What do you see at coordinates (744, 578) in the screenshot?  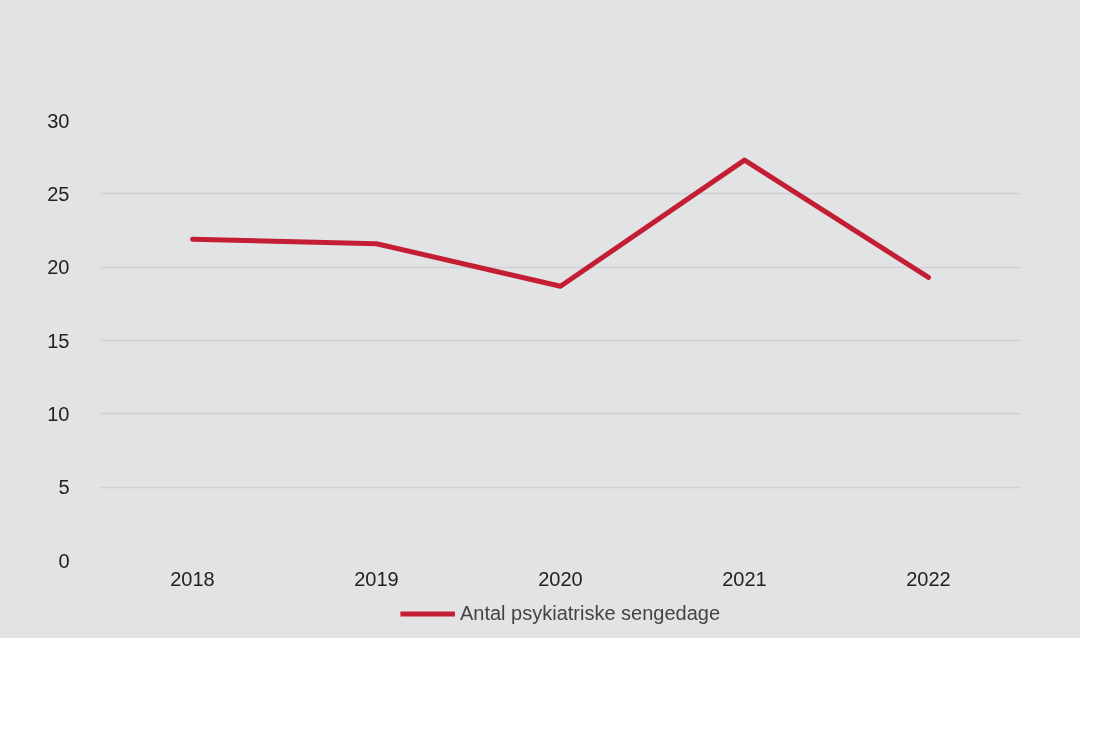 I see `x-tick-label: 2021` at bounding box center [744, 578].